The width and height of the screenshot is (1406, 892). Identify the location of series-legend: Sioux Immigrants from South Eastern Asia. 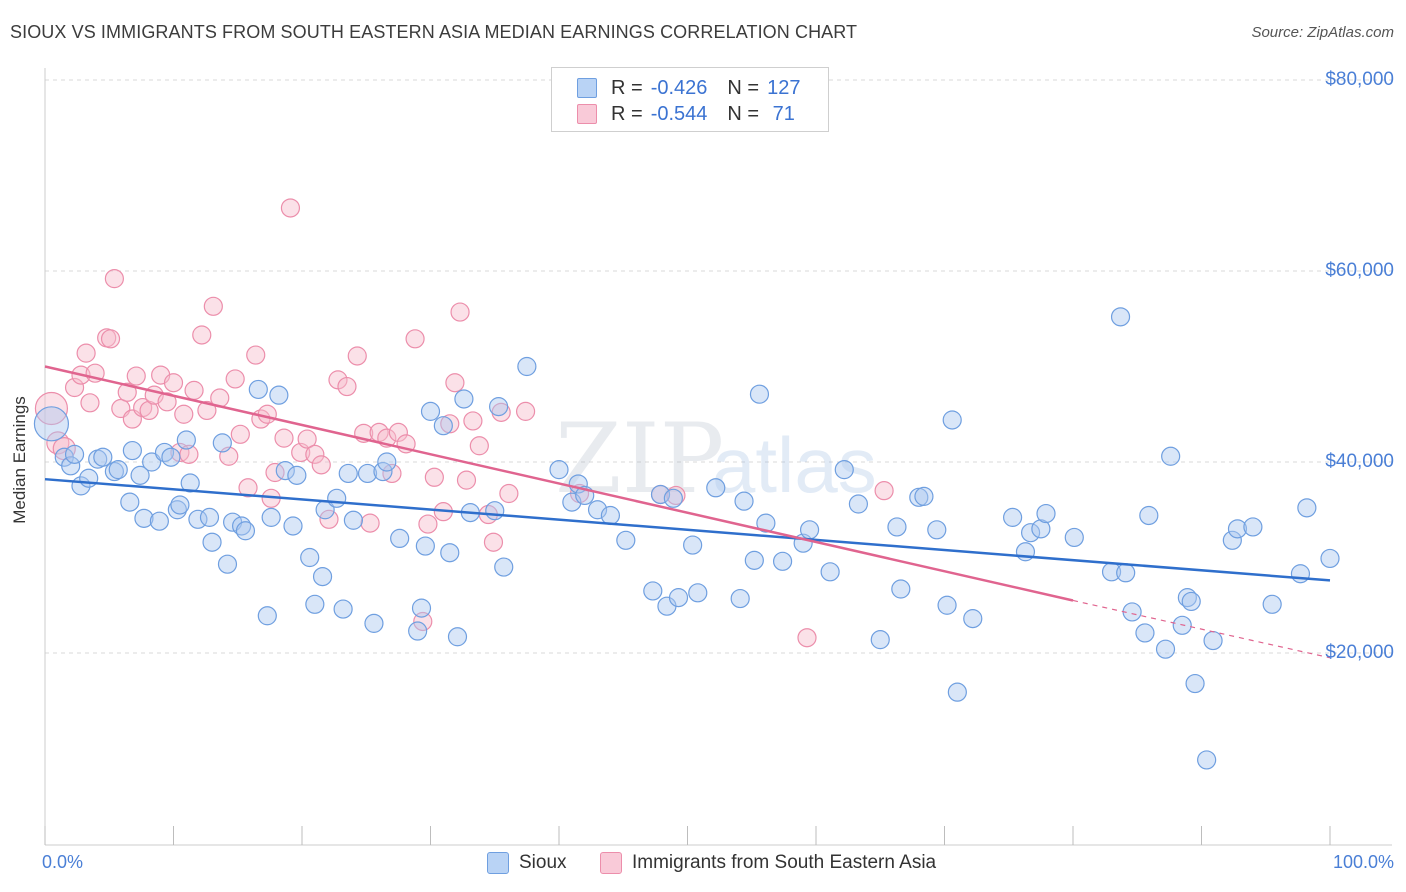
(703, 864).